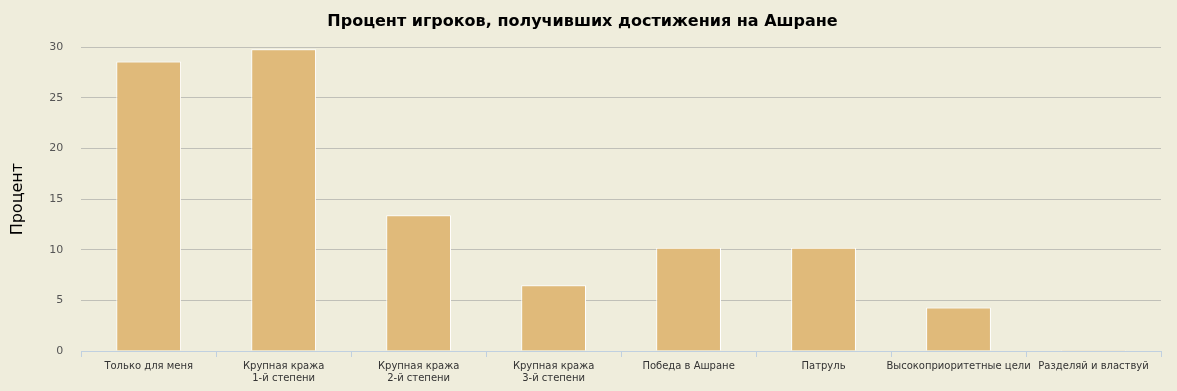 This screenshot has width=1177, height=391. Describe the element at coordinates (56, 97) in the screenshot. I see `y-tick-label: 25` at that location.